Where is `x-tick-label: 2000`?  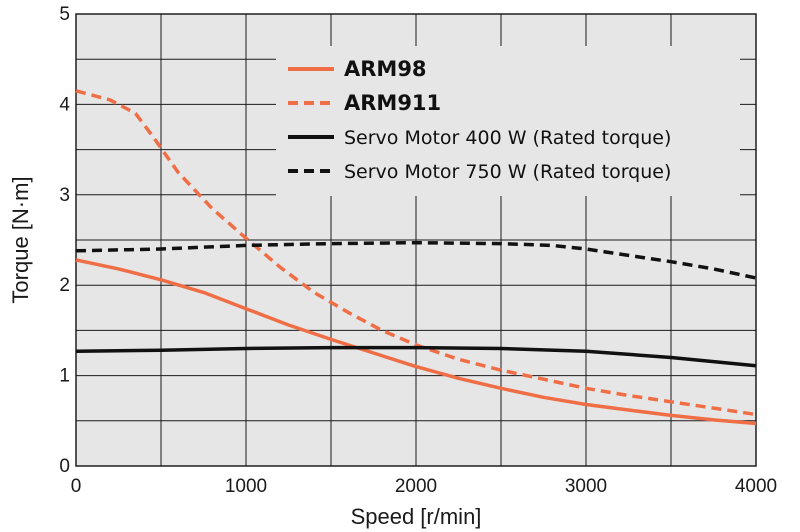 x-tick-label: 2000 is located at coordinates (416, 486).